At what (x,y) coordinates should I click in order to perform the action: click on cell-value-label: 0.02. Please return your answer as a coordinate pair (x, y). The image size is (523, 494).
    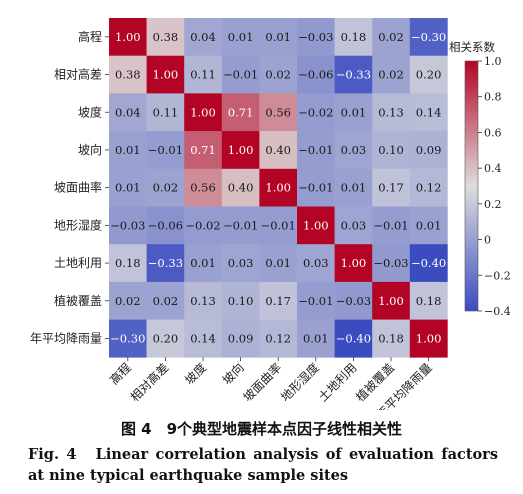
    Looking at the image, I should click on (391, 37).